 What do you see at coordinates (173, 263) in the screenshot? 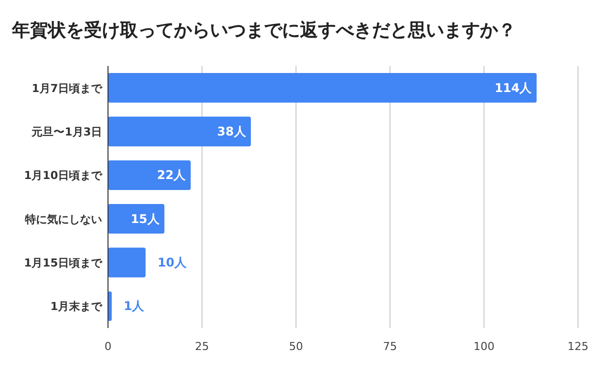
I see `data-label: 10人` at bounding box center [173, 263].